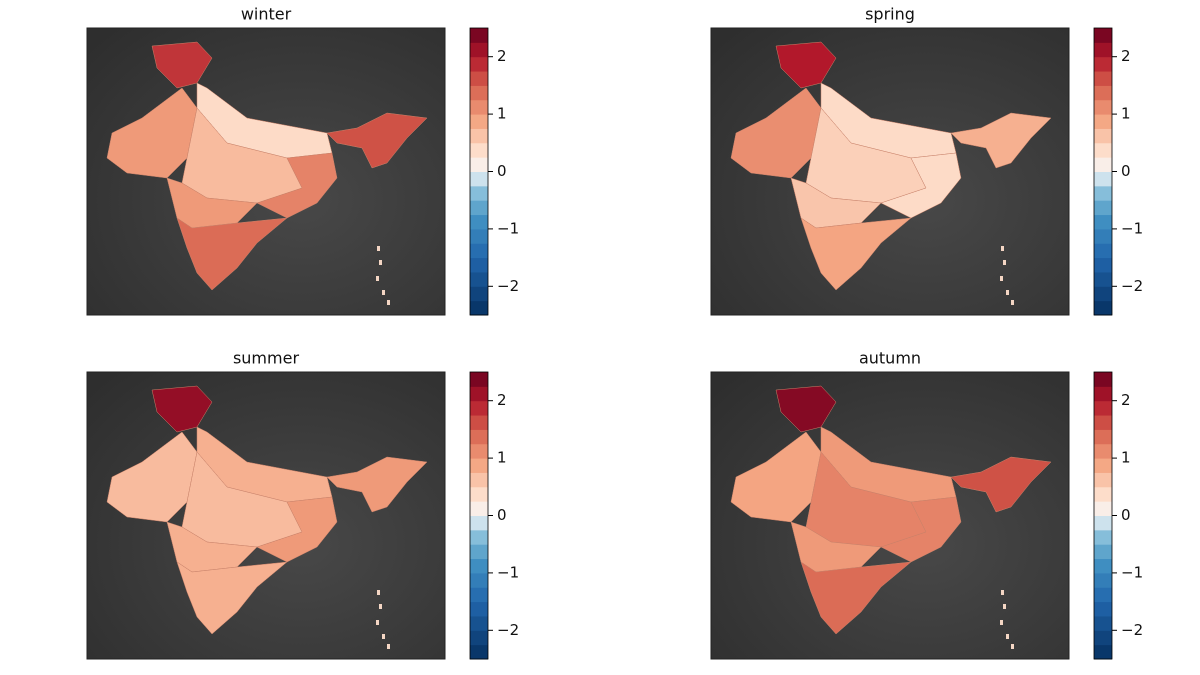 This screenshot has height=675, width=1200. What do you see at coordinates (266, 358) in the screenshot?
I see `panel-title: summer` at bounding box center [266, 358].